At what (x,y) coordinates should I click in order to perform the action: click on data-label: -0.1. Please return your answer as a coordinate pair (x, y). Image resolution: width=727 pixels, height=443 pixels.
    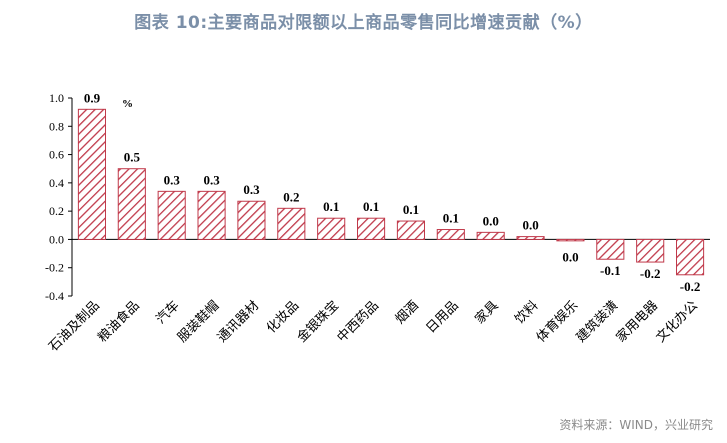
    Looking at the image, I should click on (610, 270).